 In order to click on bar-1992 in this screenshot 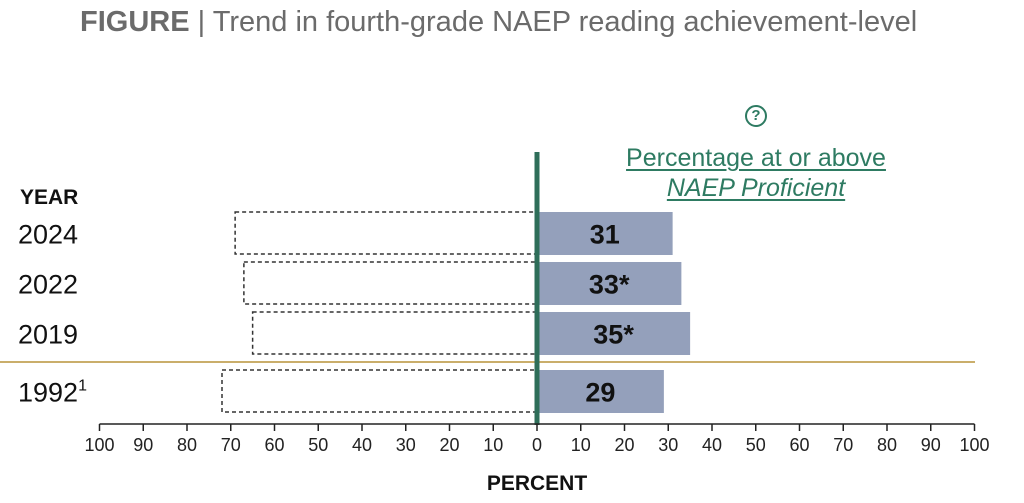, I will do `click(600, 391)`.